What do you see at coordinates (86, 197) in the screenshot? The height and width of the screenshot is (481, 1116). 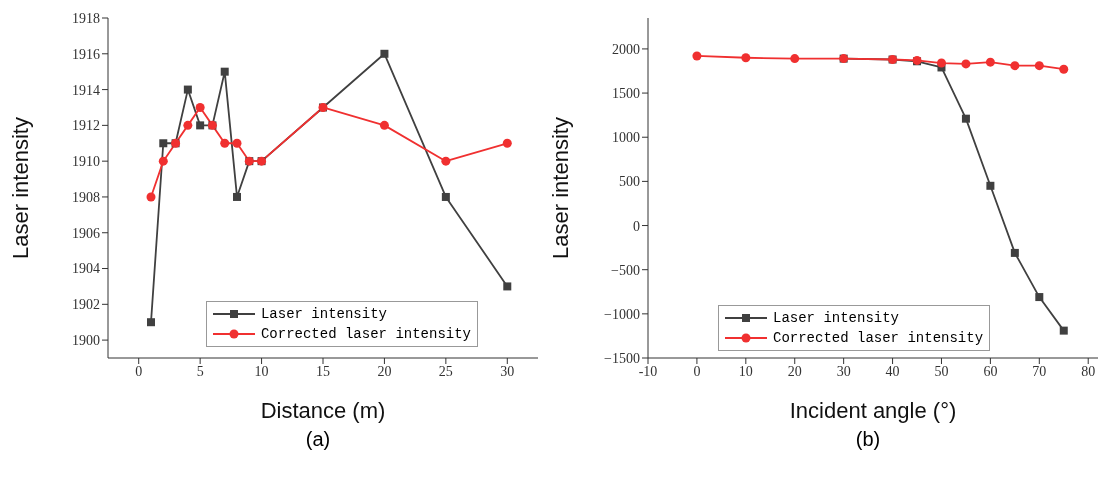 I see `y-tick-label: 1908` at bounding box center [86, 197].